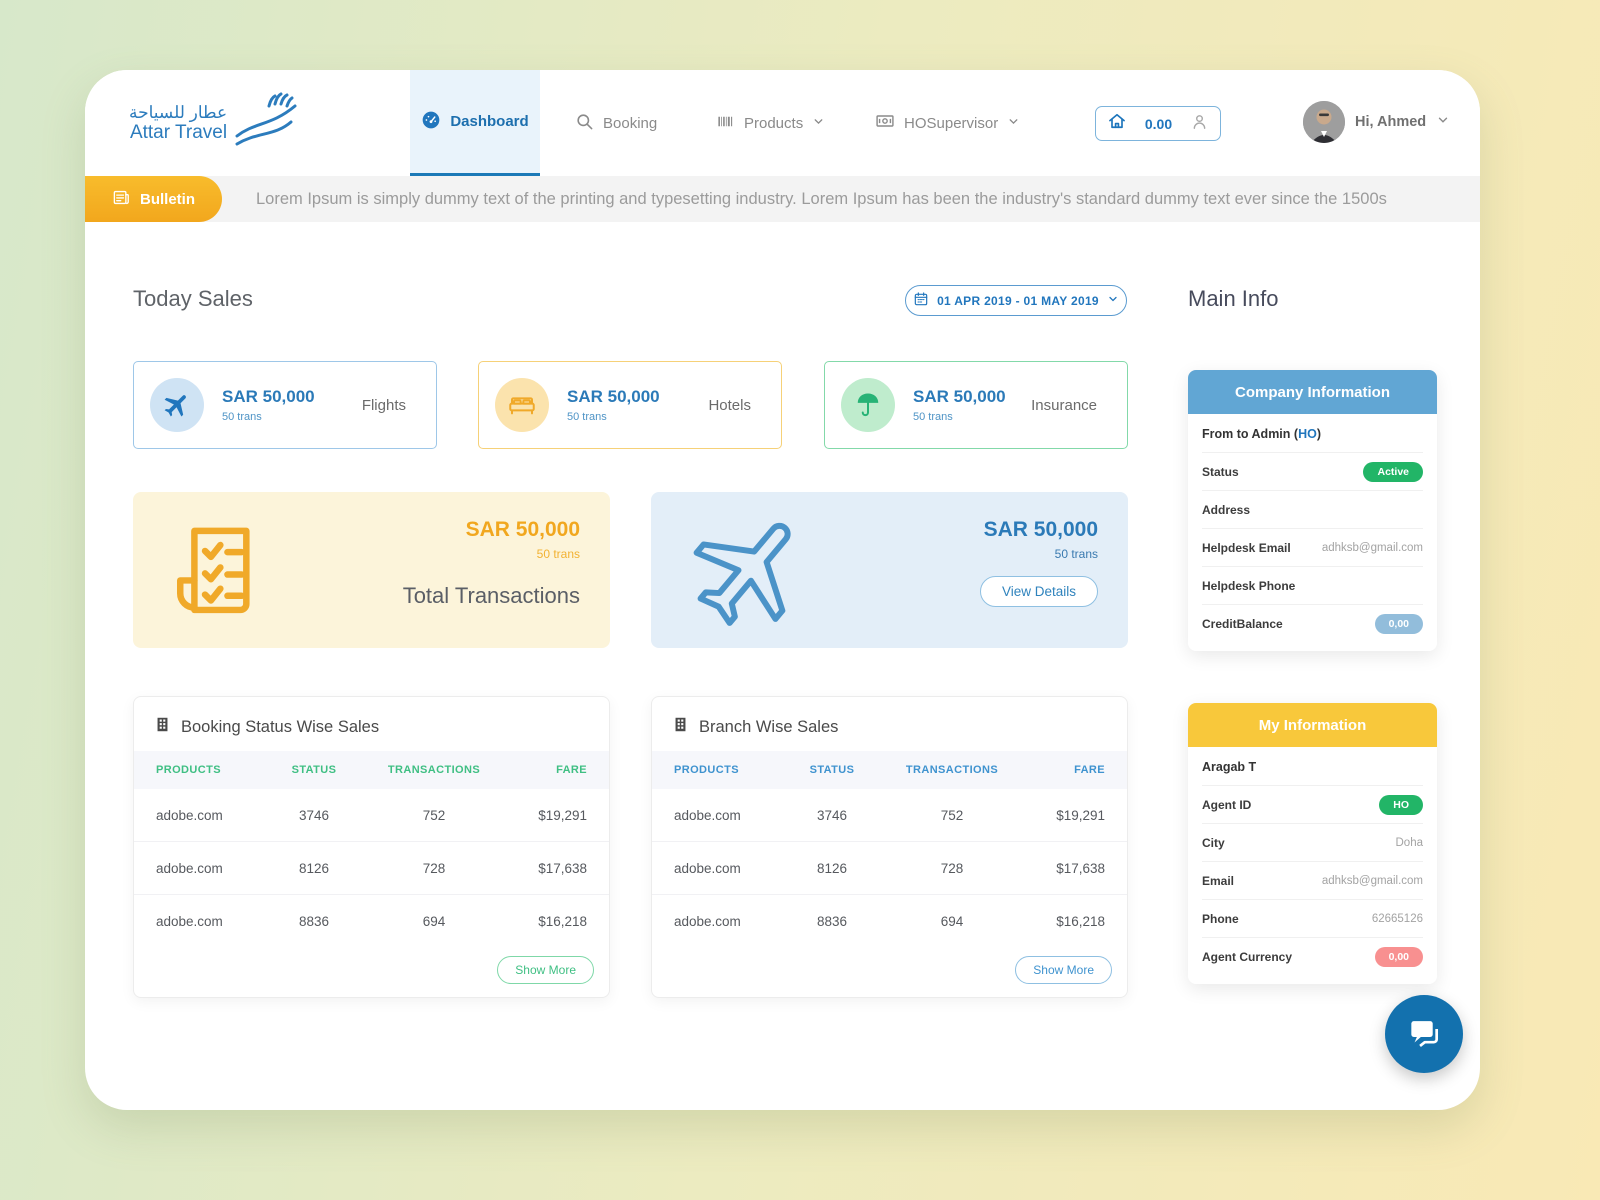 The width and height of the screenshot is (1600, 1200). Describe the element at coordinates (725, 123) in the screenshot. I see `barcode-icon` at that location.